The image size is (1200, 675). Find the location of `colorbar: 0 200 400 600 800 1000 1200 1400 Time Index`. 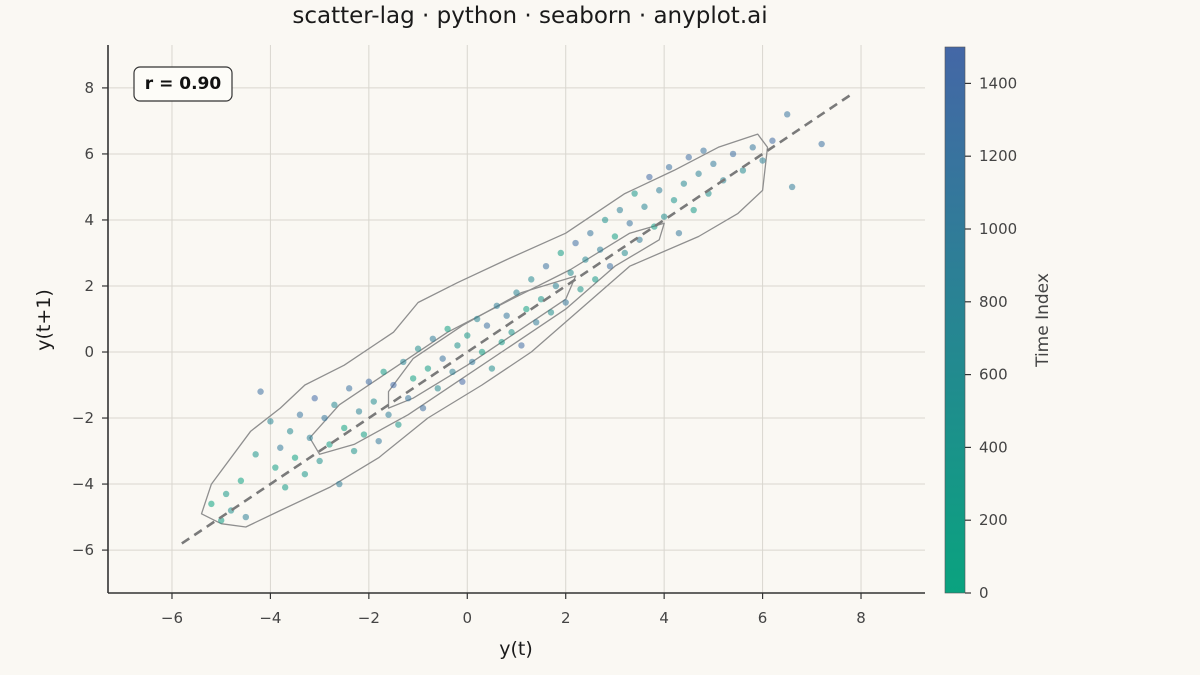

colorbar: 0 200 400 600 800 1000 1200 1400 Time Index is located at coordinates (998, 324).